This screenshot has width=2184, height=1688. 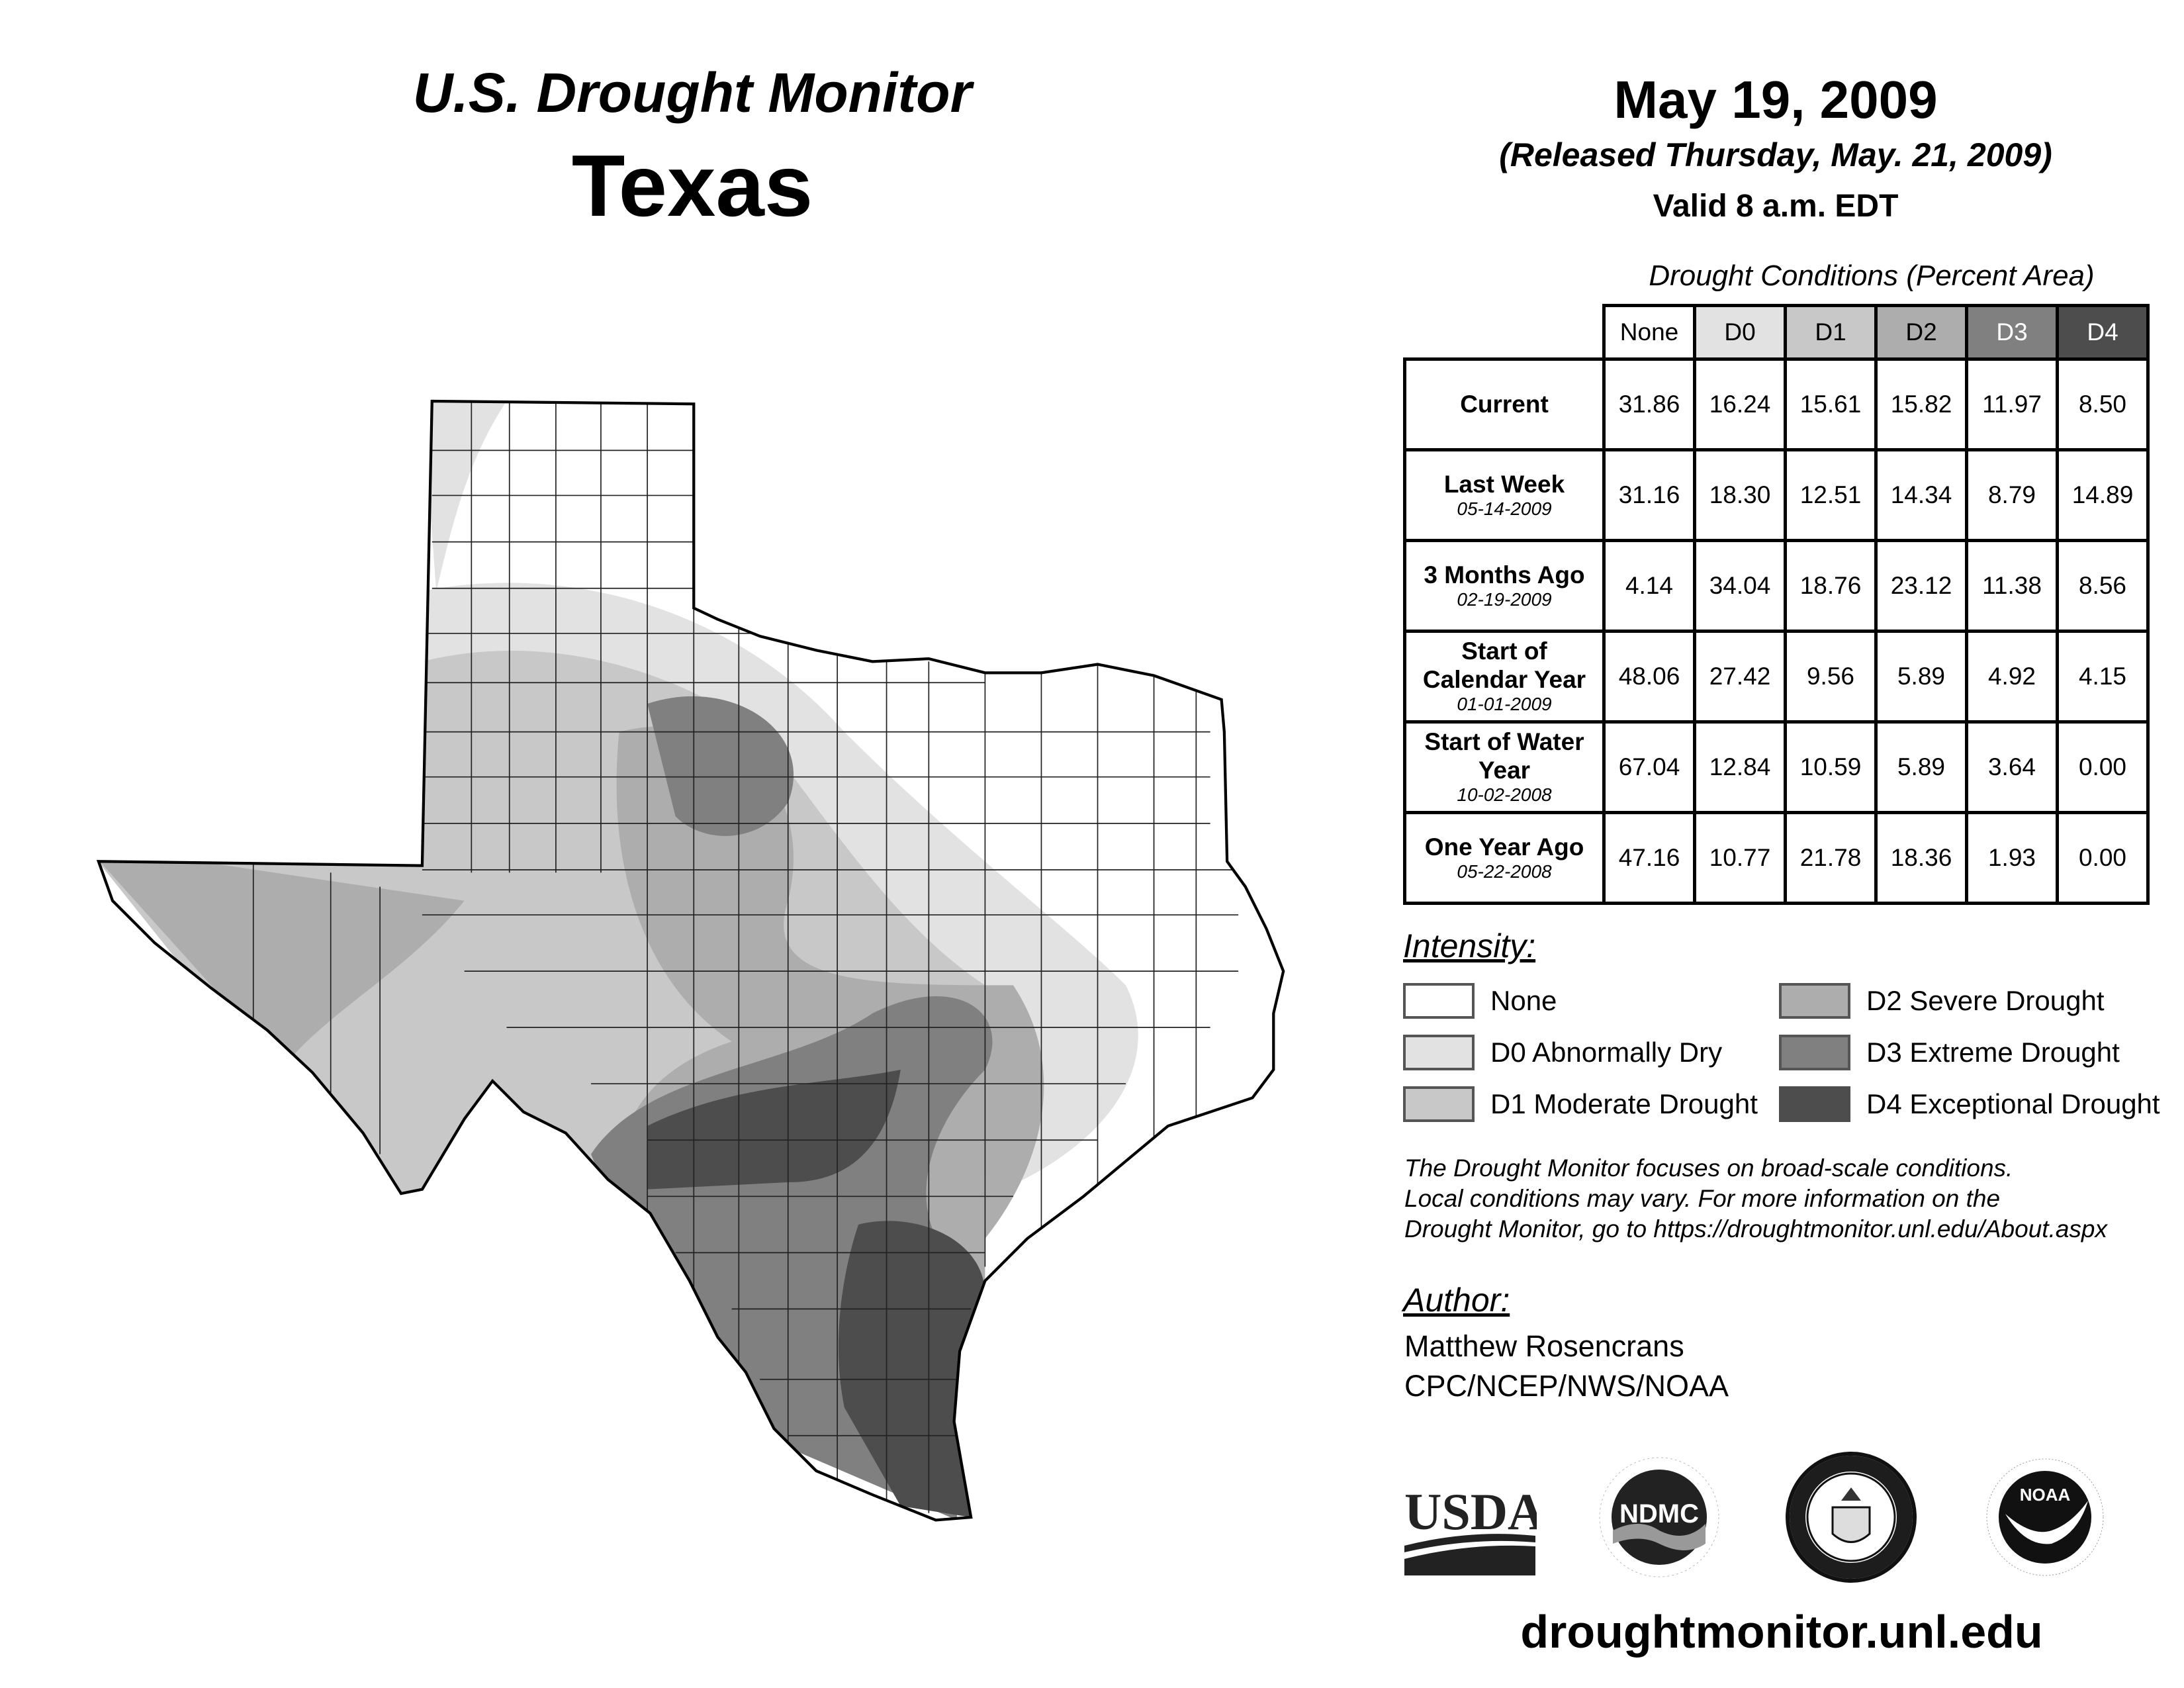 I want to click on col-d0: D0, so click(x=1740, y=332).